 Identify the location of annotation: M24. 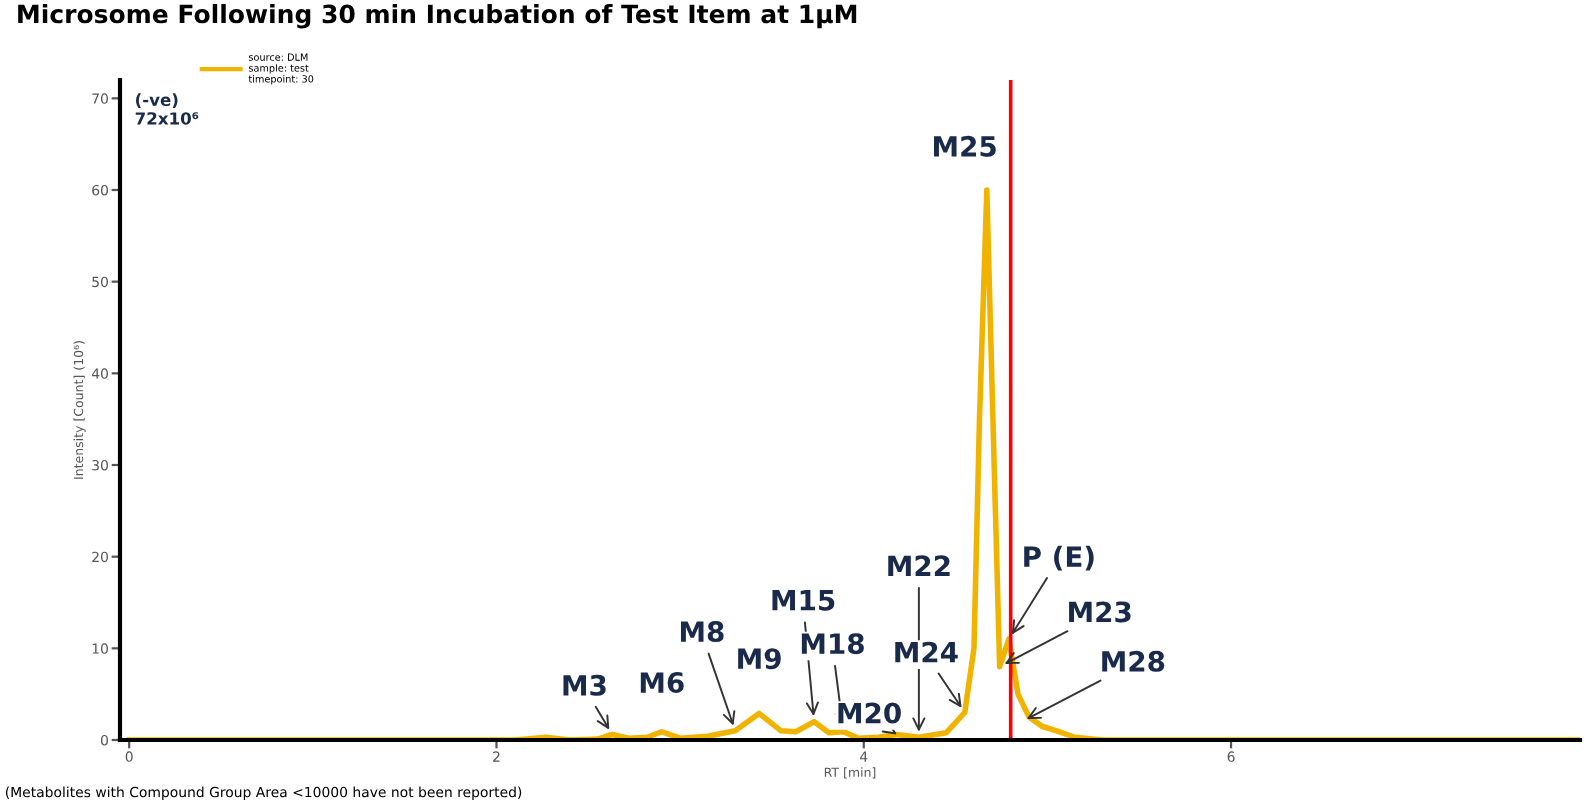
(926, 652).